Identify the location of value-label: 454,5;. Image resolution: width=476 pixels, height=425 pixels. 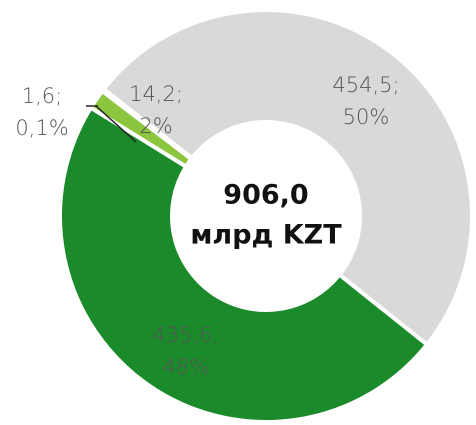
(365, 85).